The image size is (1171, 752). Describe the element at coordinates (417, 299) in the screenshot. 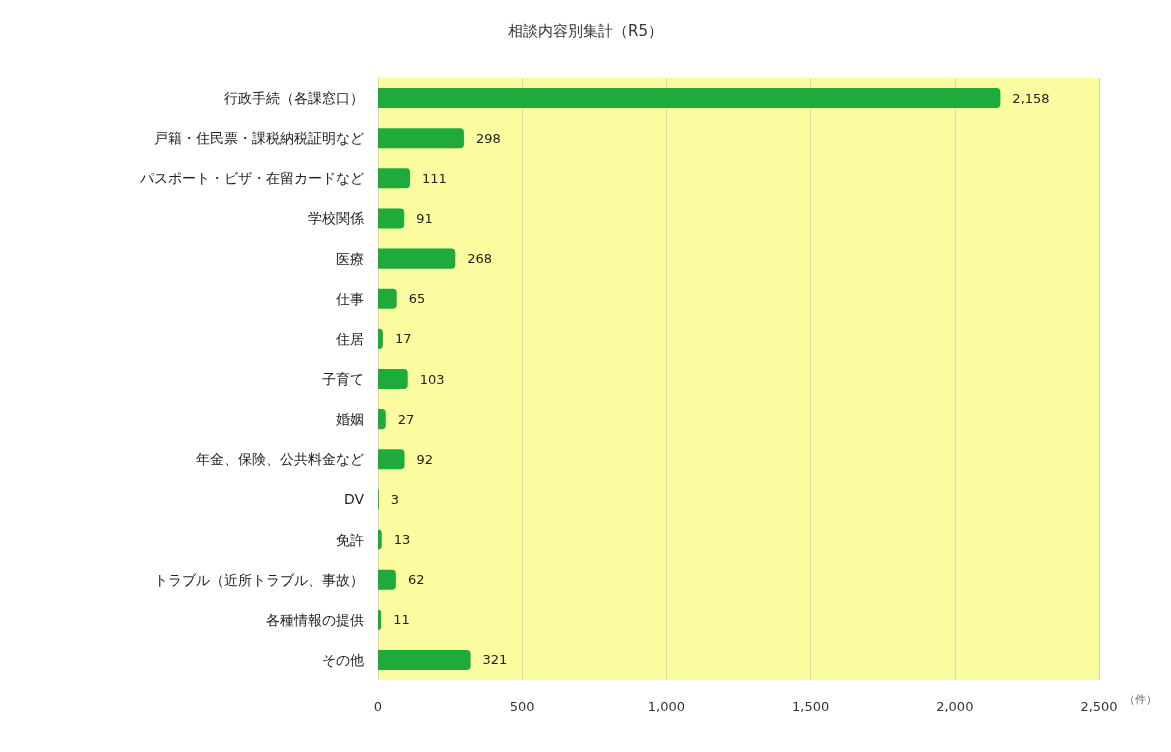

I see `data-label: 65` at that location.